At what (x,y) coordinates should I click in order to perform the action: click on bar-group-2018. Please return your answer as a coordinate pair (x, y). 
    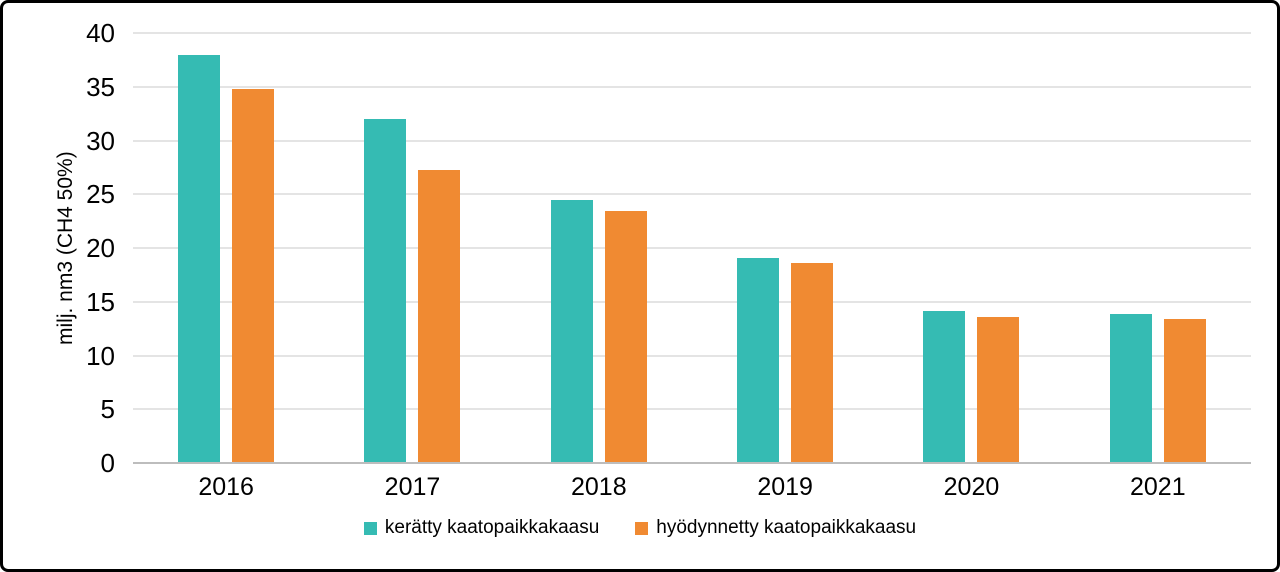
    Looking at the image, I should click on (599, 248).